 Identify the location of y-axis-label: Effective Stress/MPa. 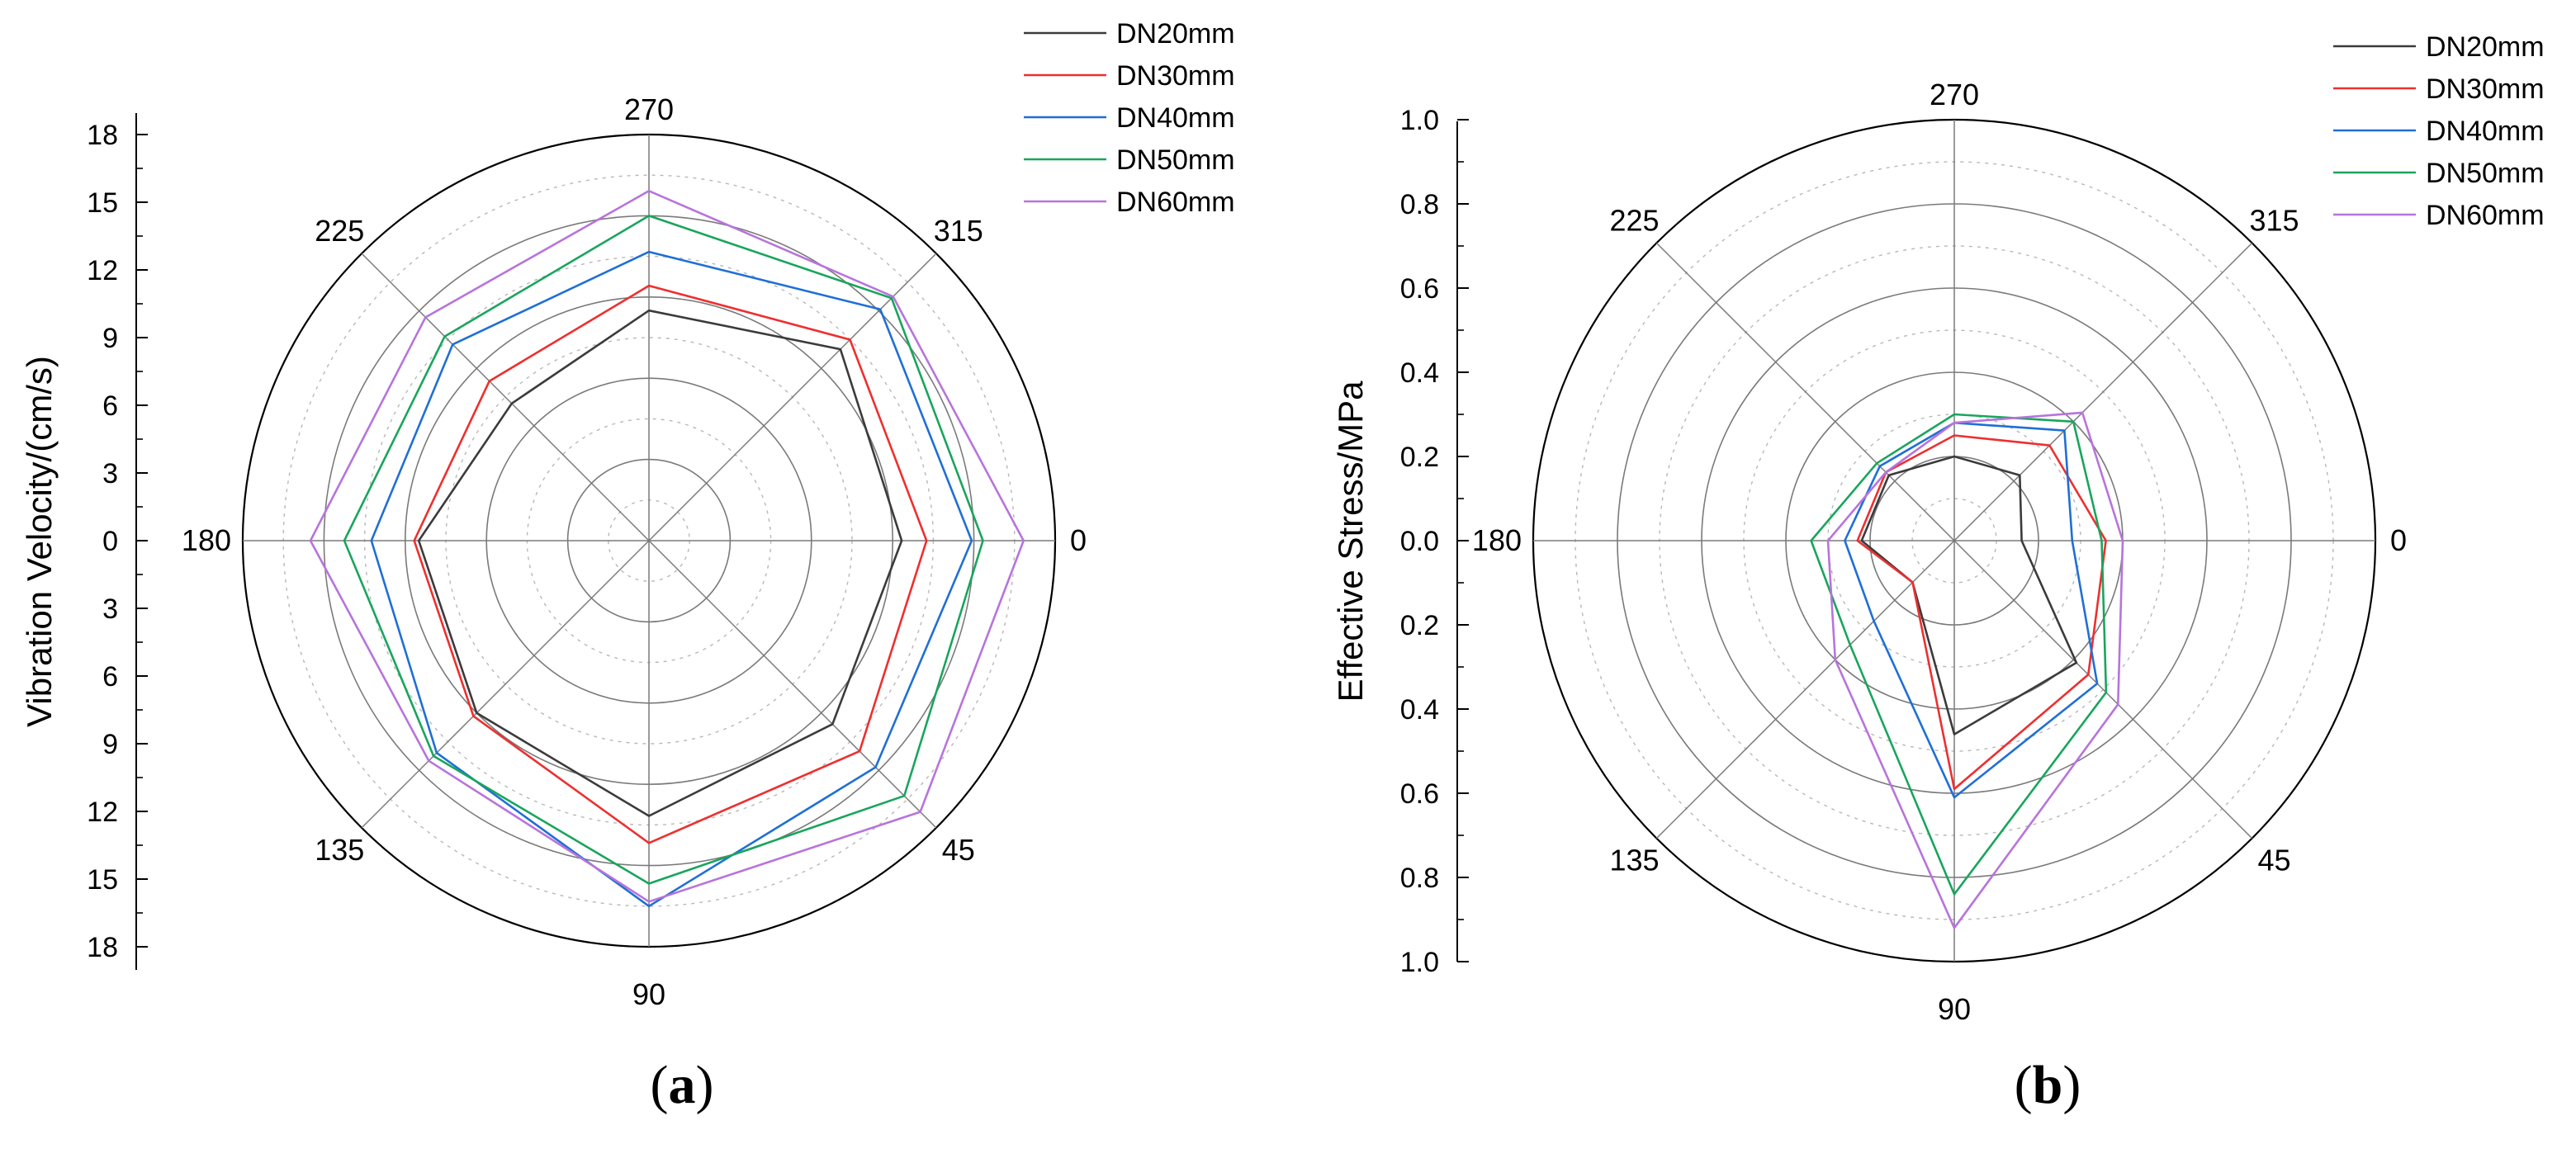
(1350, 542).